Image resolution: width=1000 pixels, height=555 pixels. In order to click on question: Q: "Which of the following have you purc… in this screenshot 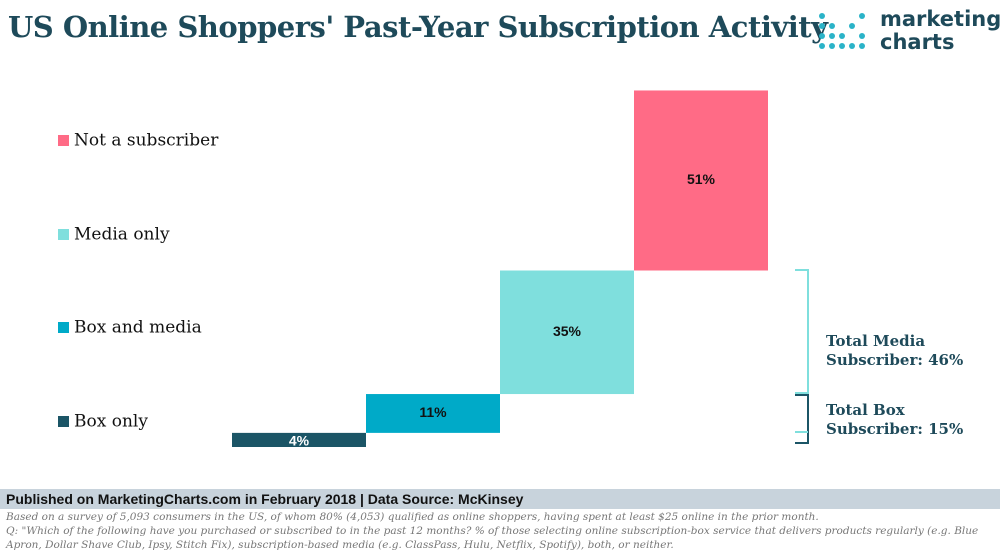, I will do `click(492, 538)`.